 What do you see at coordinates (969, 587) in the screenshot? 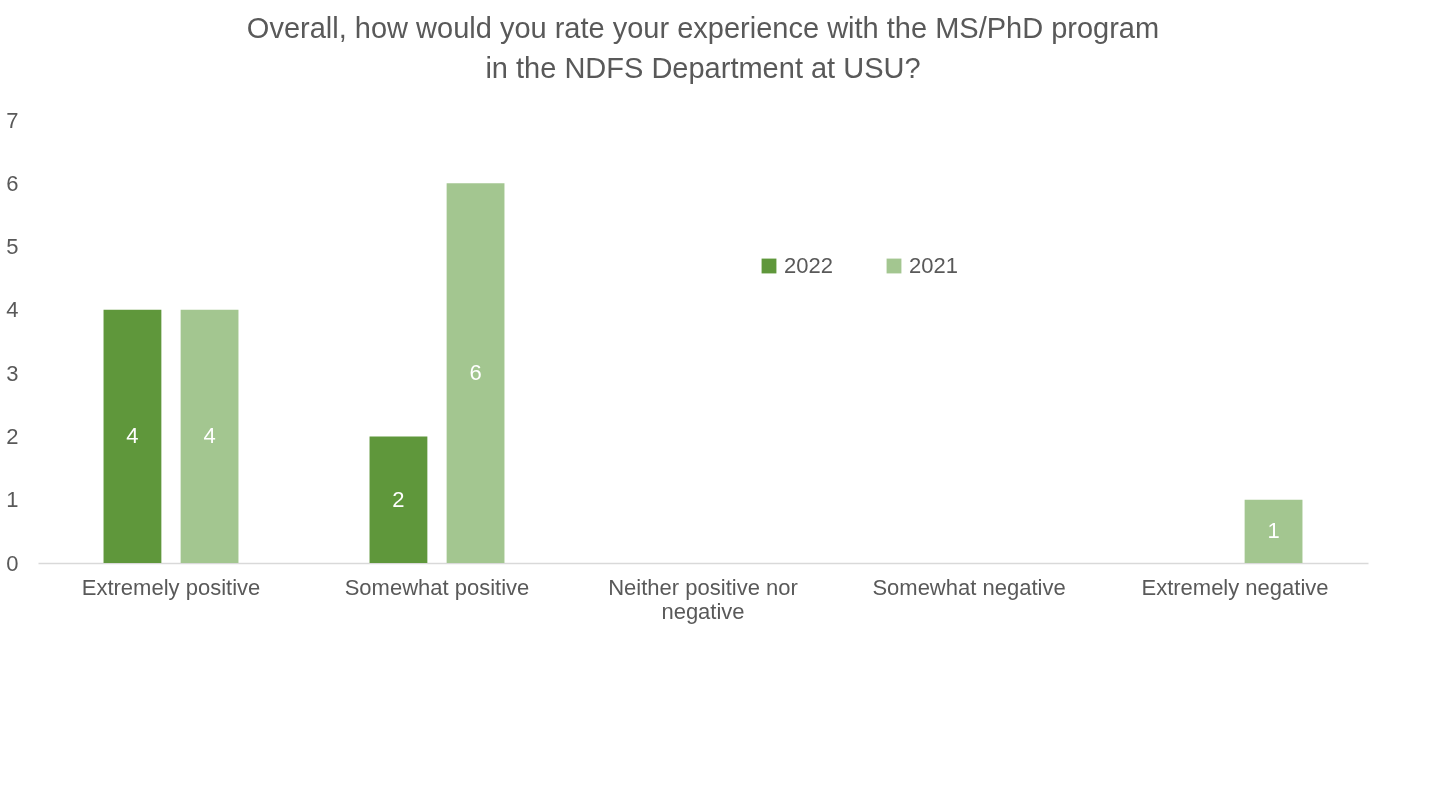
I see `x-tick-label: Somewhat negative` at bounding box center [969, 587].